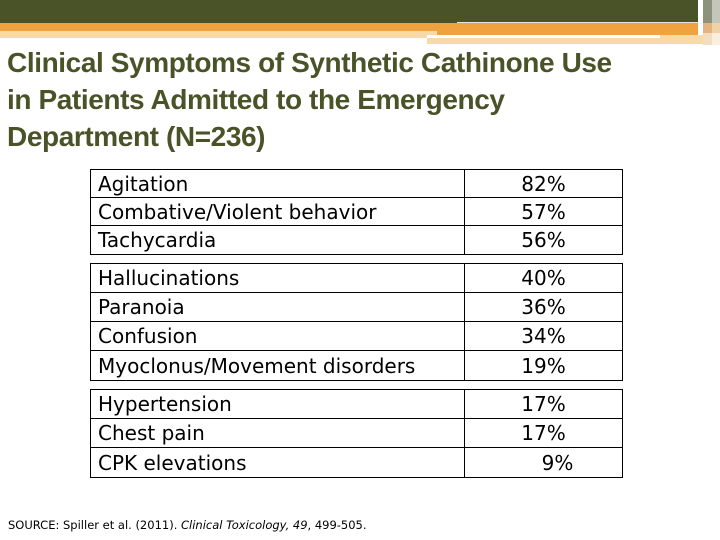  I want to click on corner-accent-strip-inner, so click(707, 22).